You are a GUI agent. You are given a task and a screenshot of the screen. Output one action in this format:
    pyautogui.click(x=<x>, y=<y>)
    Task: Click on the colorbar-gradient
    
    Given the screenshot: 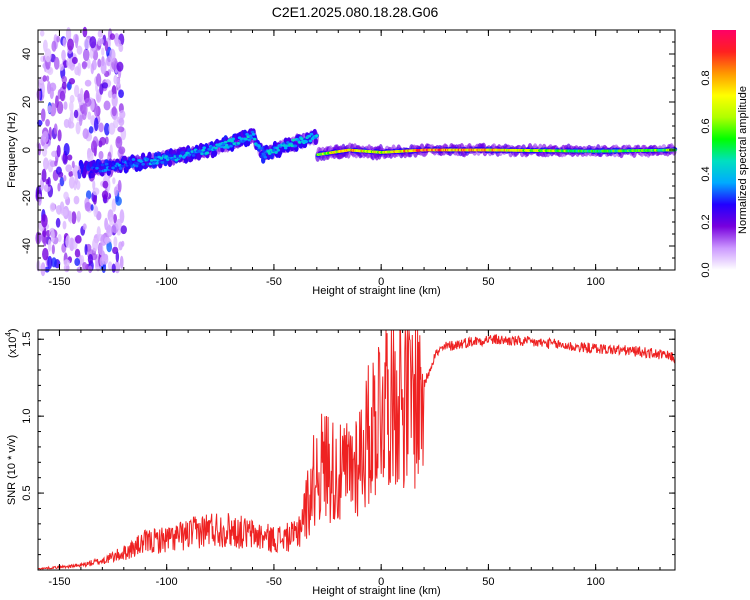 What is the action you would take?
    pyautogui.click(x=724, y=150)
    